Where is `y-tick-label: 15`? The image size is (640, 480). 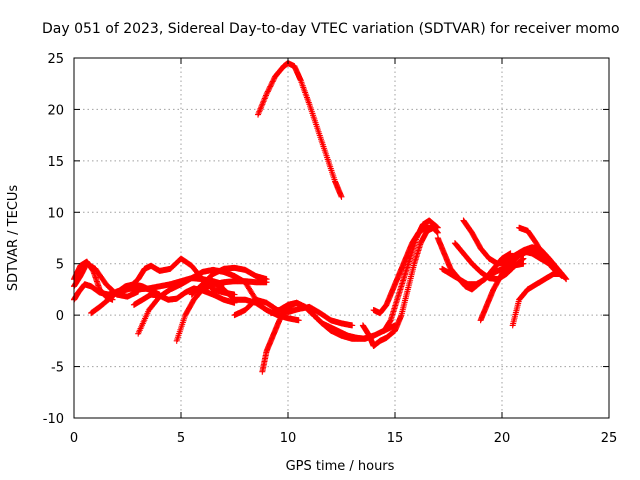
y-tick-label: 15 is located at coordinates (55, 162).